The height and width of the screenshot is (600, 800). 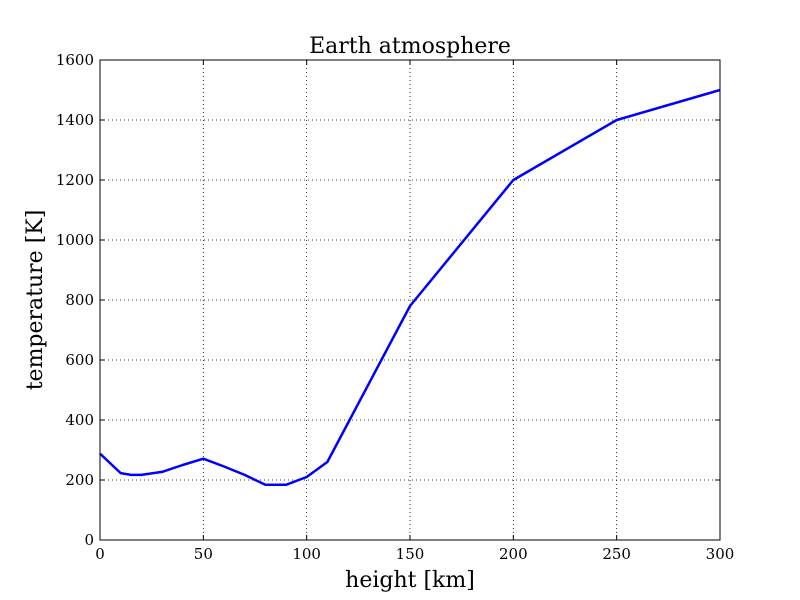 What do you see at coordinates (79, 480) in the screenshot?
I see `y-tick-label: 200` at bounding box center [79, 480].